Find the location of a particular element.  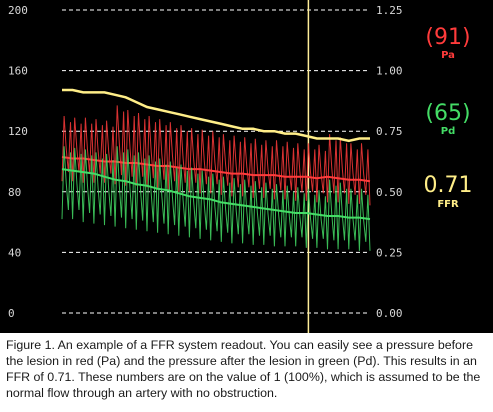

right-tick-label: 0.50 is located at coordinates (389, 192).